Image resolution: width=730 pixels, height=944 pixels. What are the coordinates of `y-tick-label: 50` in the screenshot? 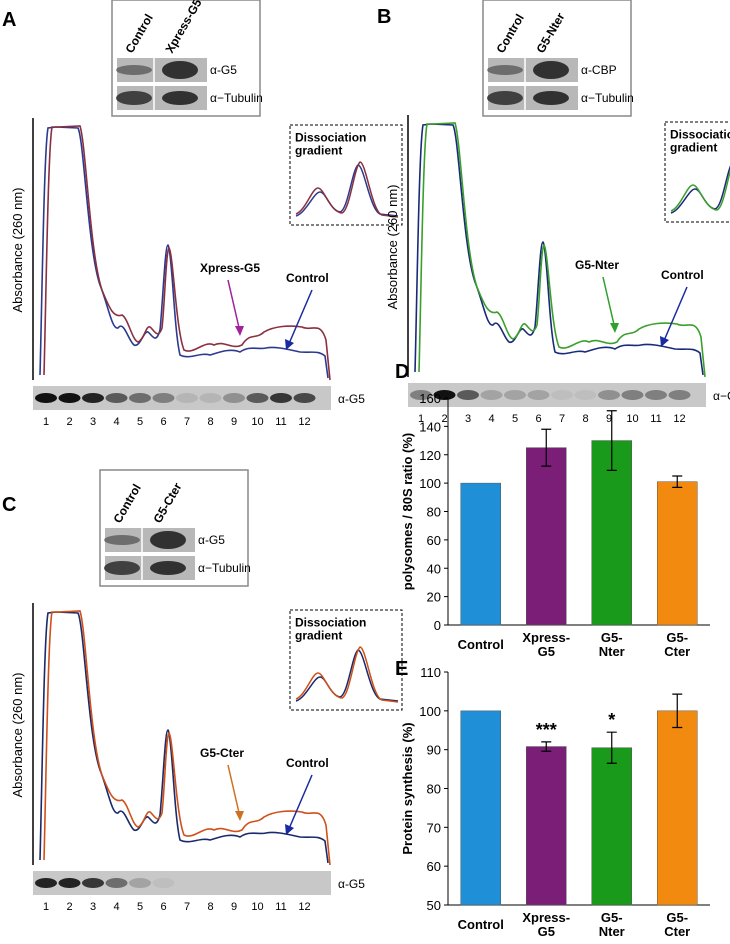 It's located at (434, 905).